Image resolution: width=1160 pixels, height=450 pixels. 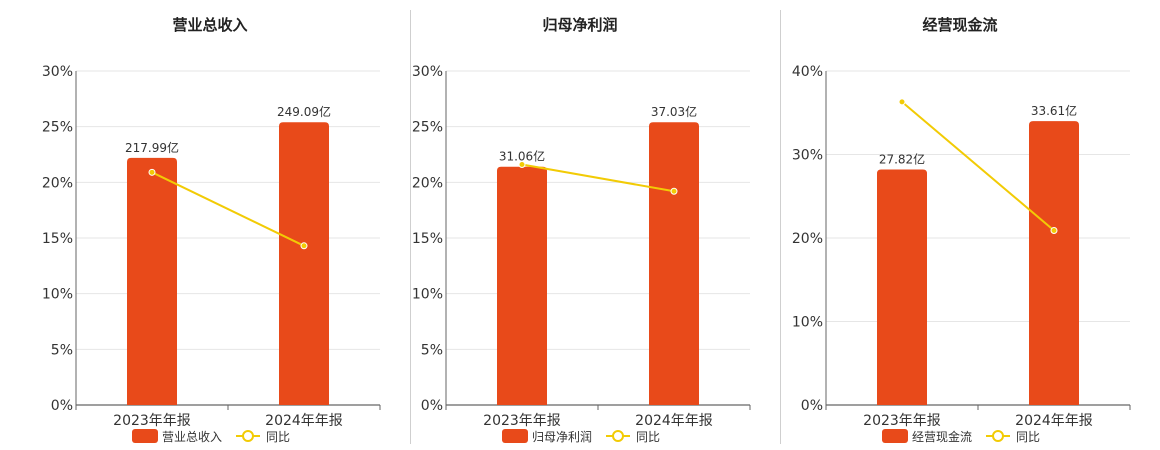 I want to click on legend-label: 归母净利润, so click(x=562, y=437).